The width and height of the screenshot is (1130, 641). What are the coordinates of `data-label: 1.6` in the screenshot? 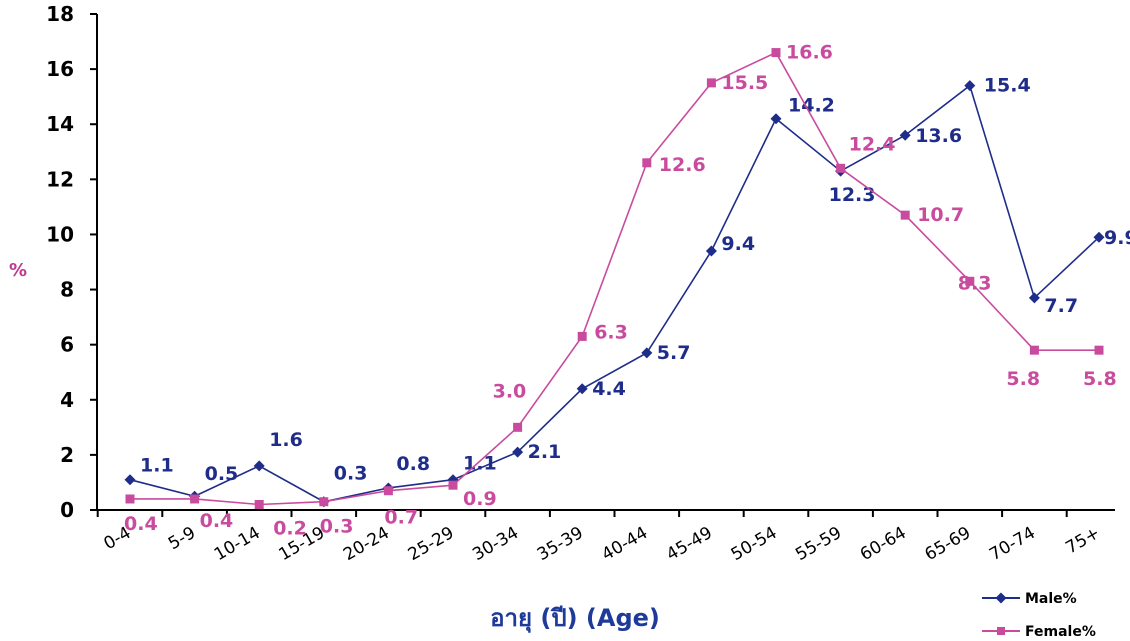 It's located at (286, 440).